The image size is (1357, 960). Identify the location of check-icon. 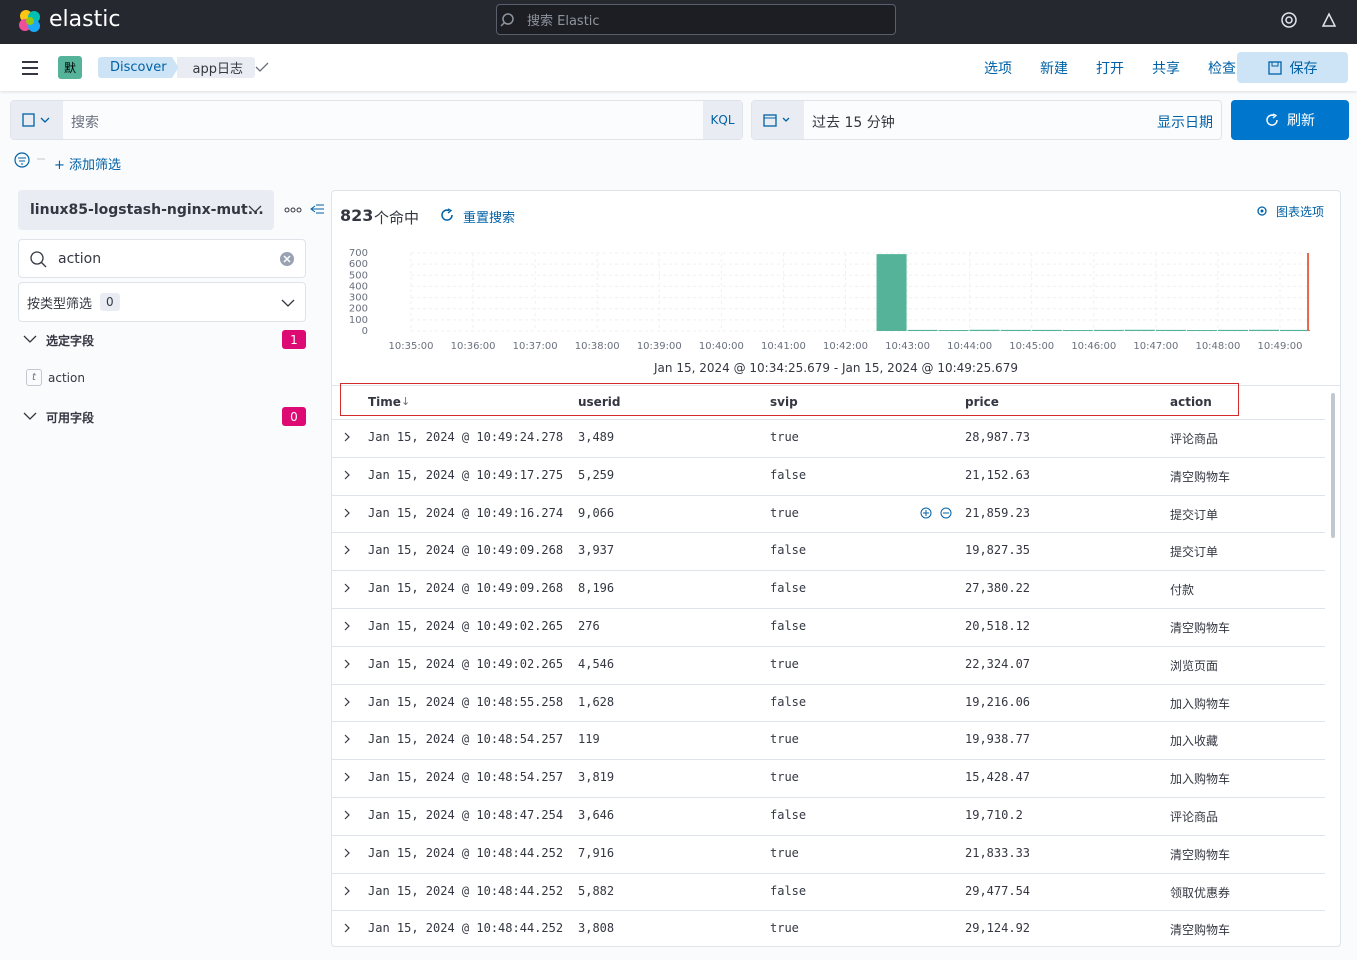
(262, 67).